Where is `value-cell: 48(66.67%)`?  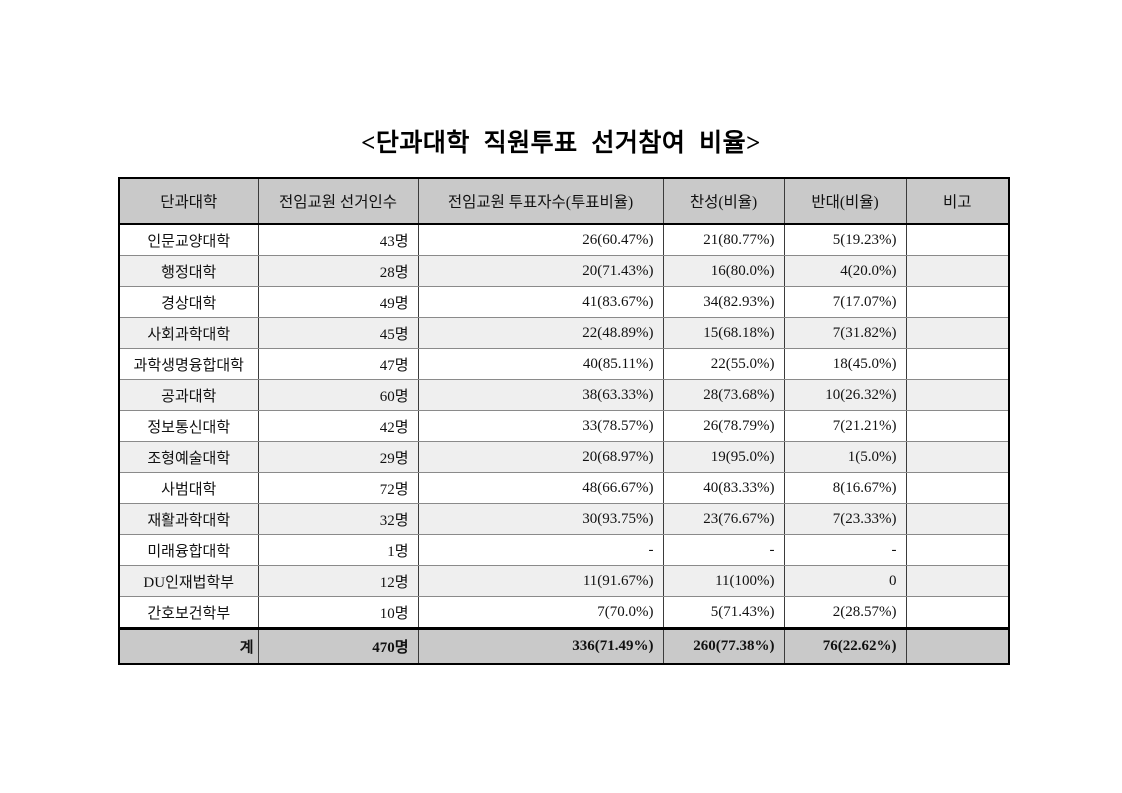
value-cell: 48(66.67%) is located at coordinates (540, 488).